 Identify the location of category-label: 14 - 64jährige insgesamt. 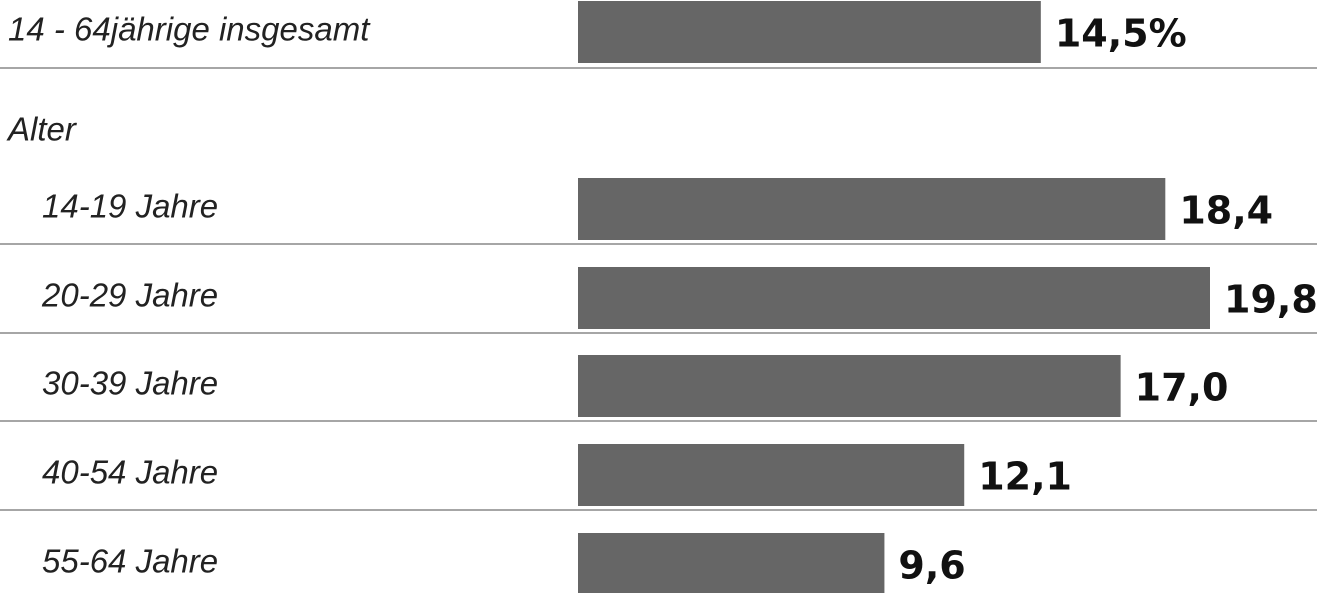
(189, 29).